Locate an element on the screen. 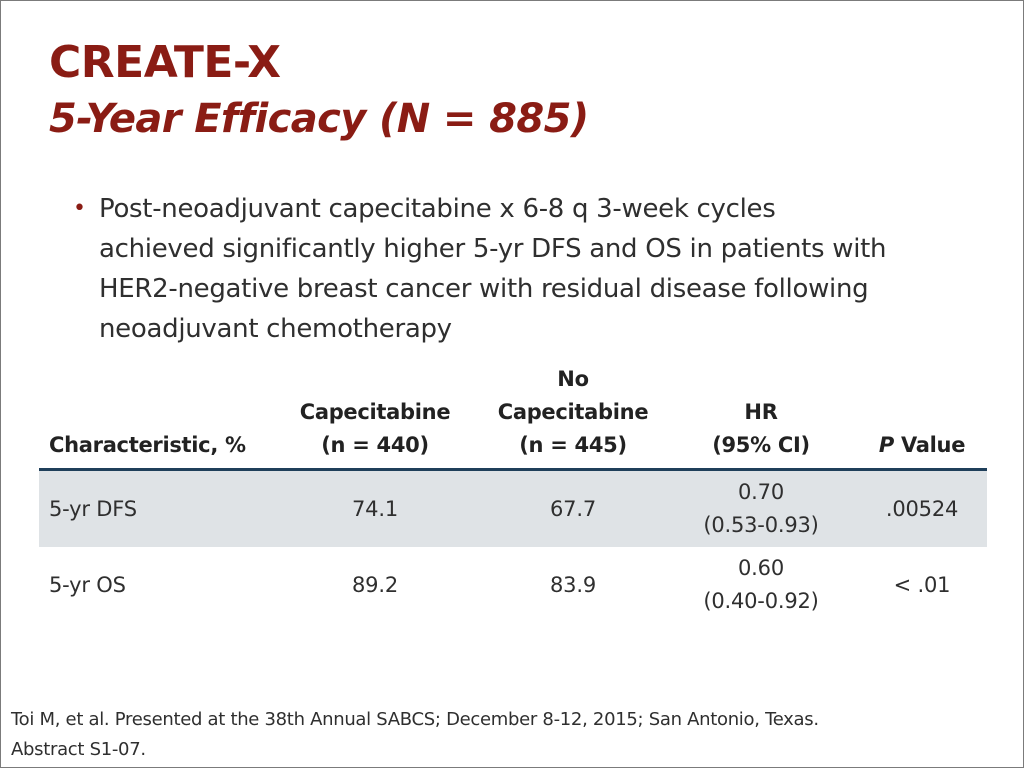 The image size is (1024, 768). cell-p-value: .00524 is located at coordinates (922, 508).